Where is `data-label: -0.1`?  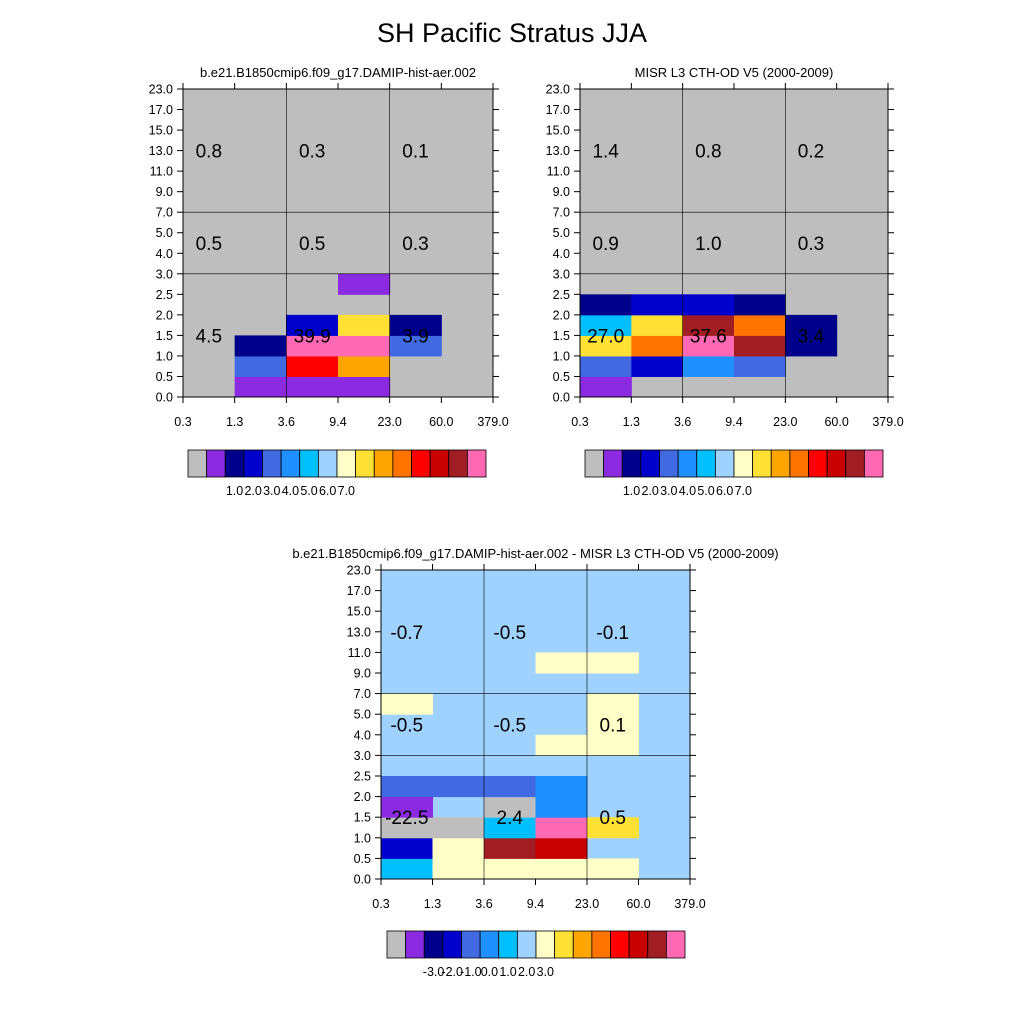
data-label: -0.1 is located at coordinates (612, 633).